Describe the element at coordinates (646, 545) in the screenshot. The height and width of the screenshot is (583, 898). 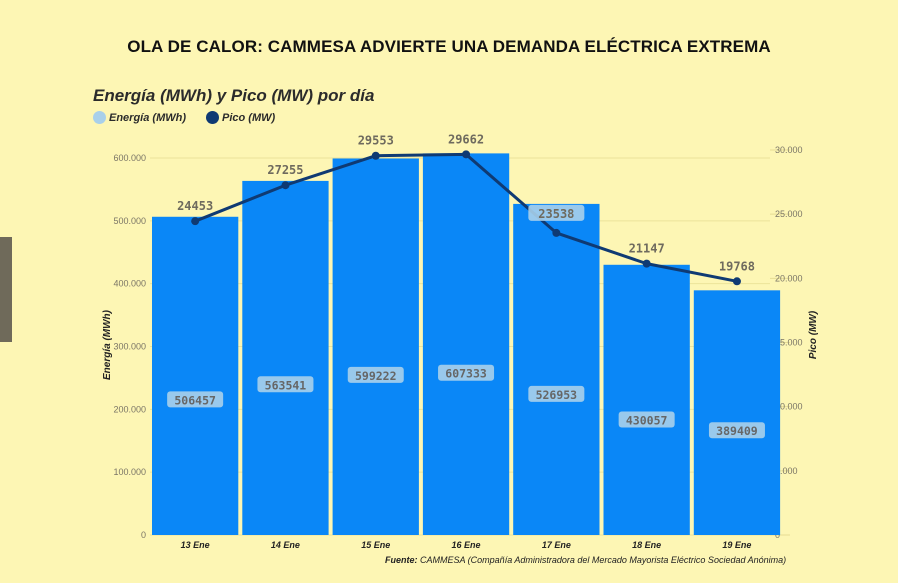
I see `x-tick-label: 18 Ene` at that location.